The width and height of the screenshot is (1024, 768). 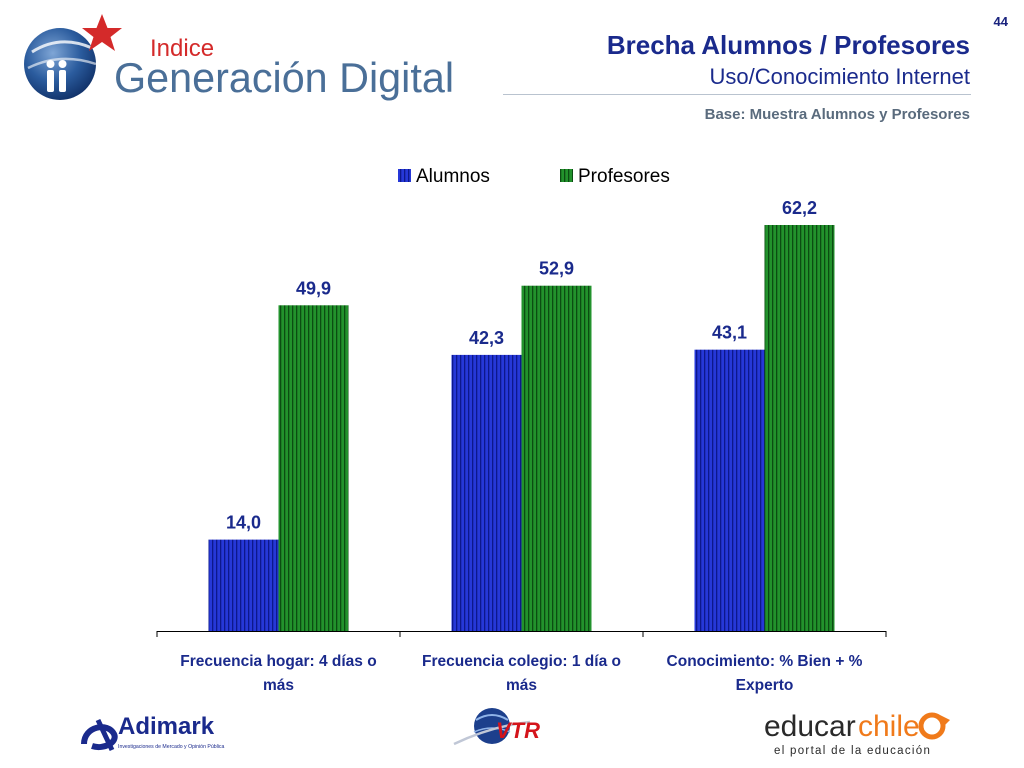 What do you see at coordinates (788, 45) in the screenshot?
I see `page-title: Brecha Alumnos / Profesores` at bounding box center [788, 45].